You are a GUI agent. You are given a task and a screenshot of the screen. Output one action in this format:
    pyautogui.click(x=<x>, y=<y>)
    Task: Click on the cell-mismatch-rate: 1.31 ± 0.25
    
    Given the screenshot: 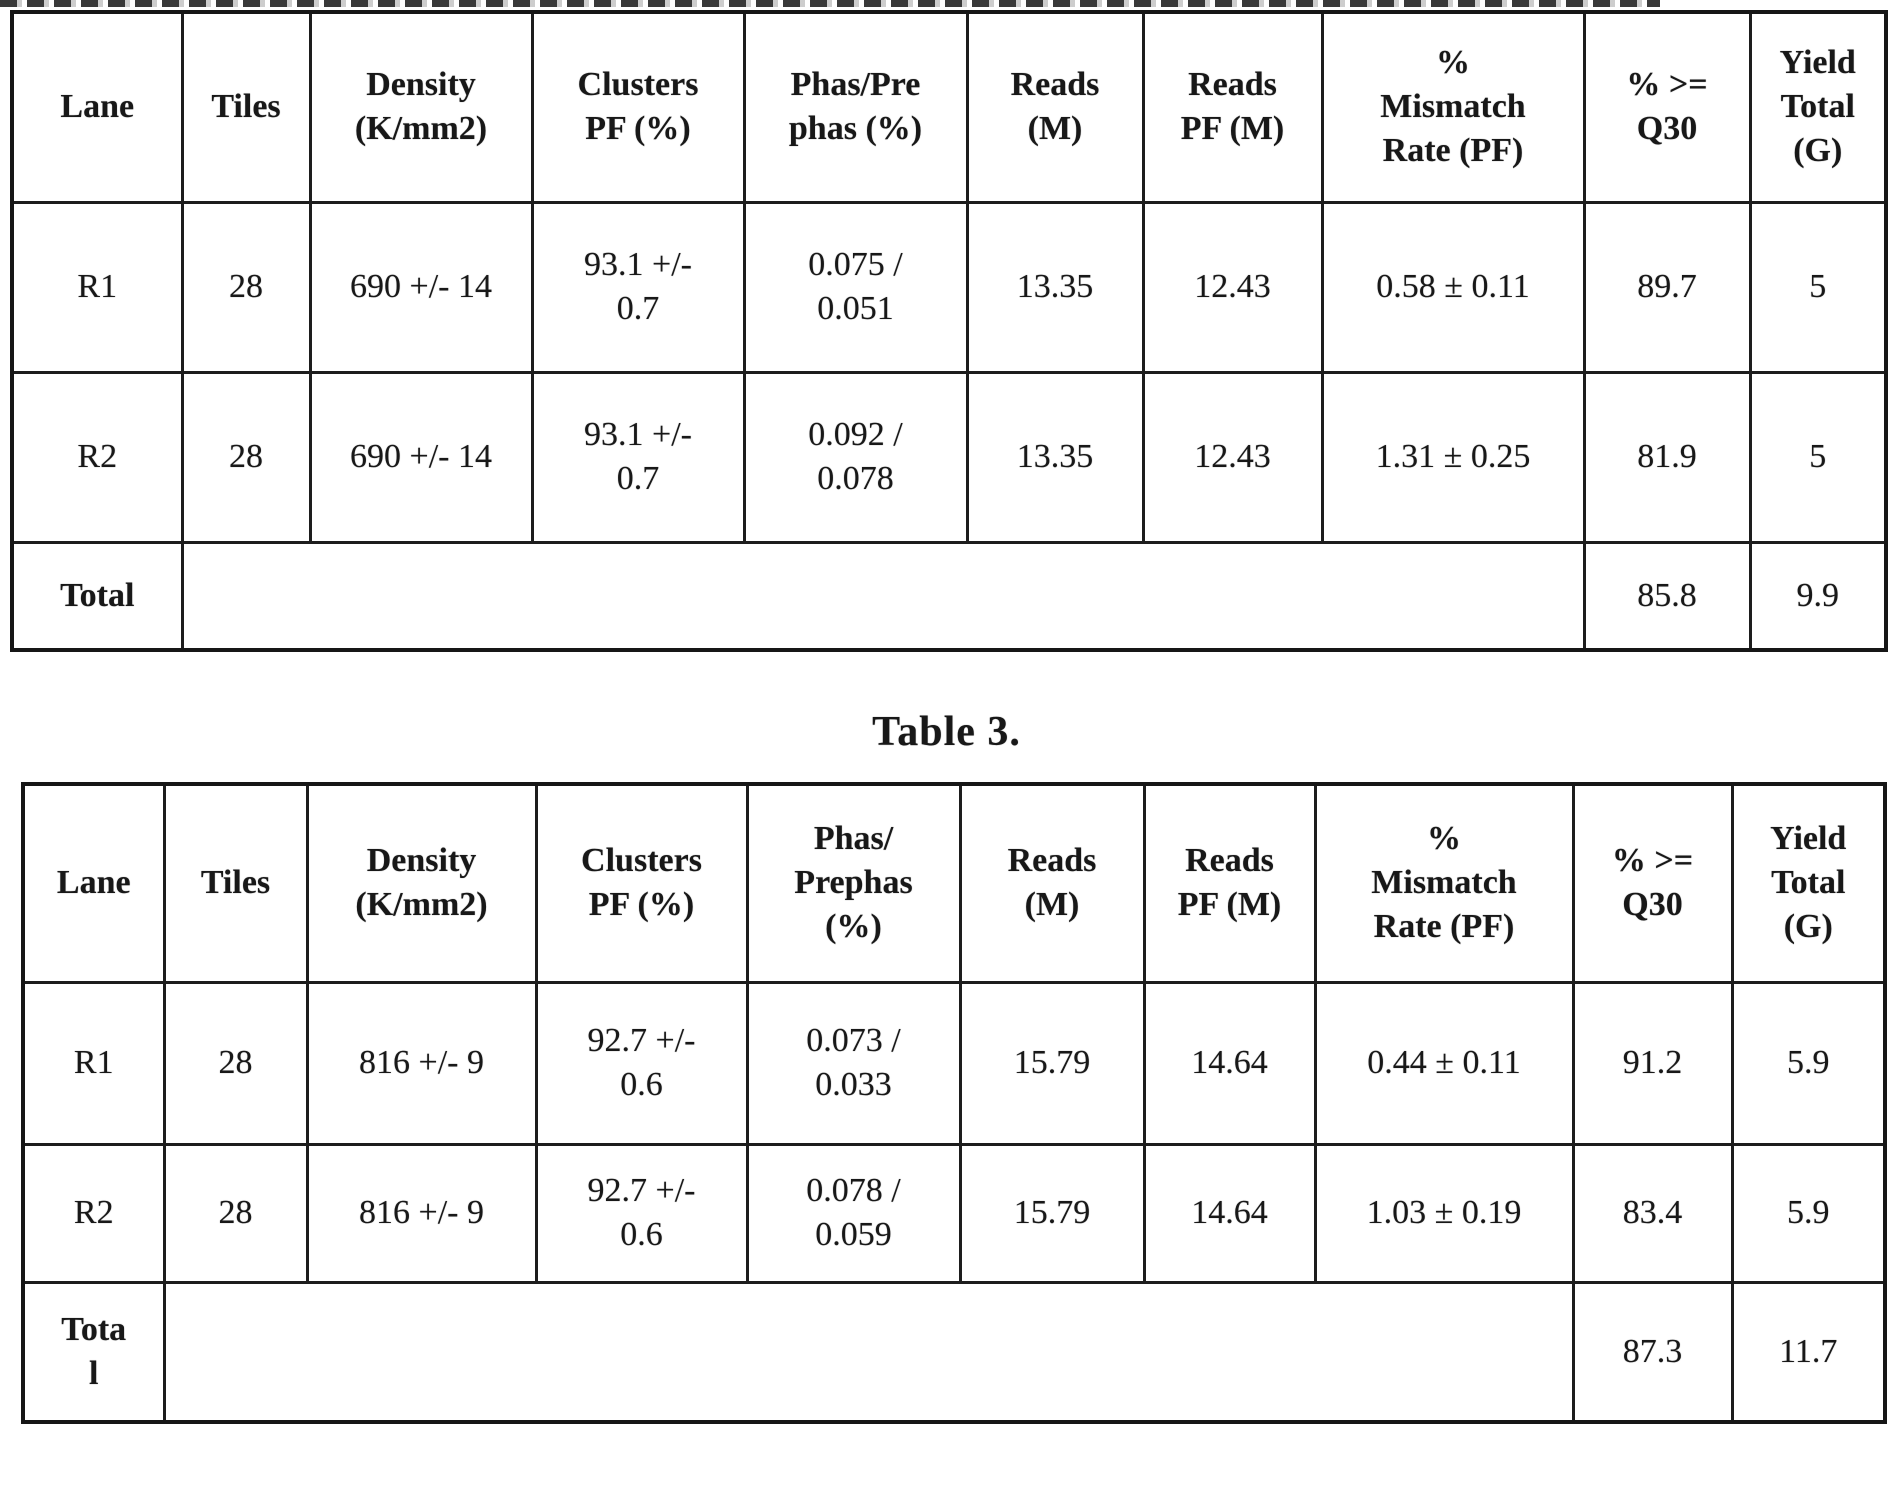 What is the action you would take?
    pyautogui.click(x=1453, y=457)
    